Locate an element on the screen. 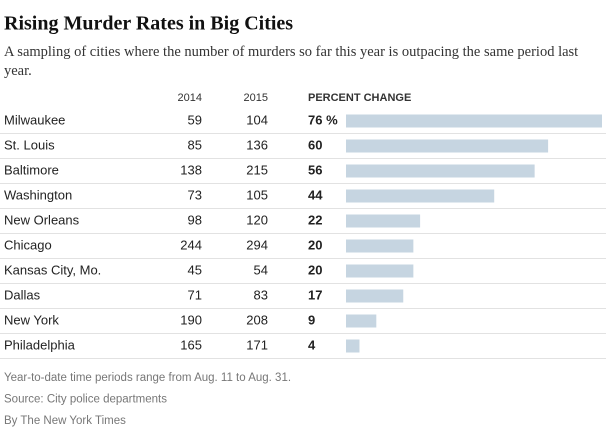  value-label: 44 is located at coordinates (315, 194).